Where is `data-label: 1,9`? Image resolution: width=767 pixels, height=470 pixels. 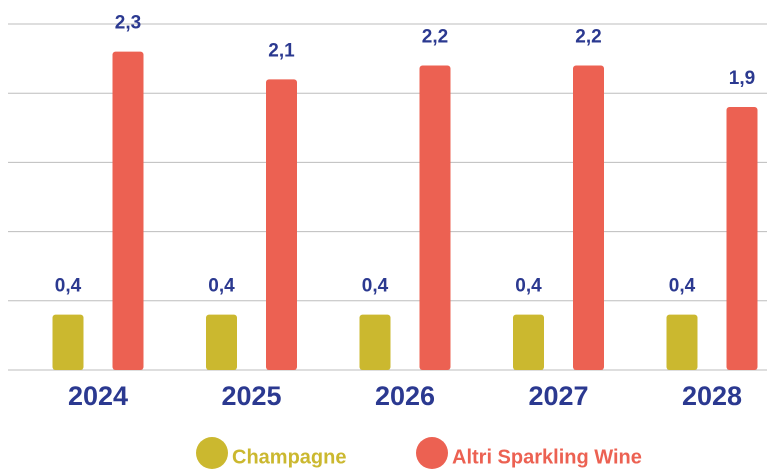
data-label: 1,9 is located at coordinates (742, 78).